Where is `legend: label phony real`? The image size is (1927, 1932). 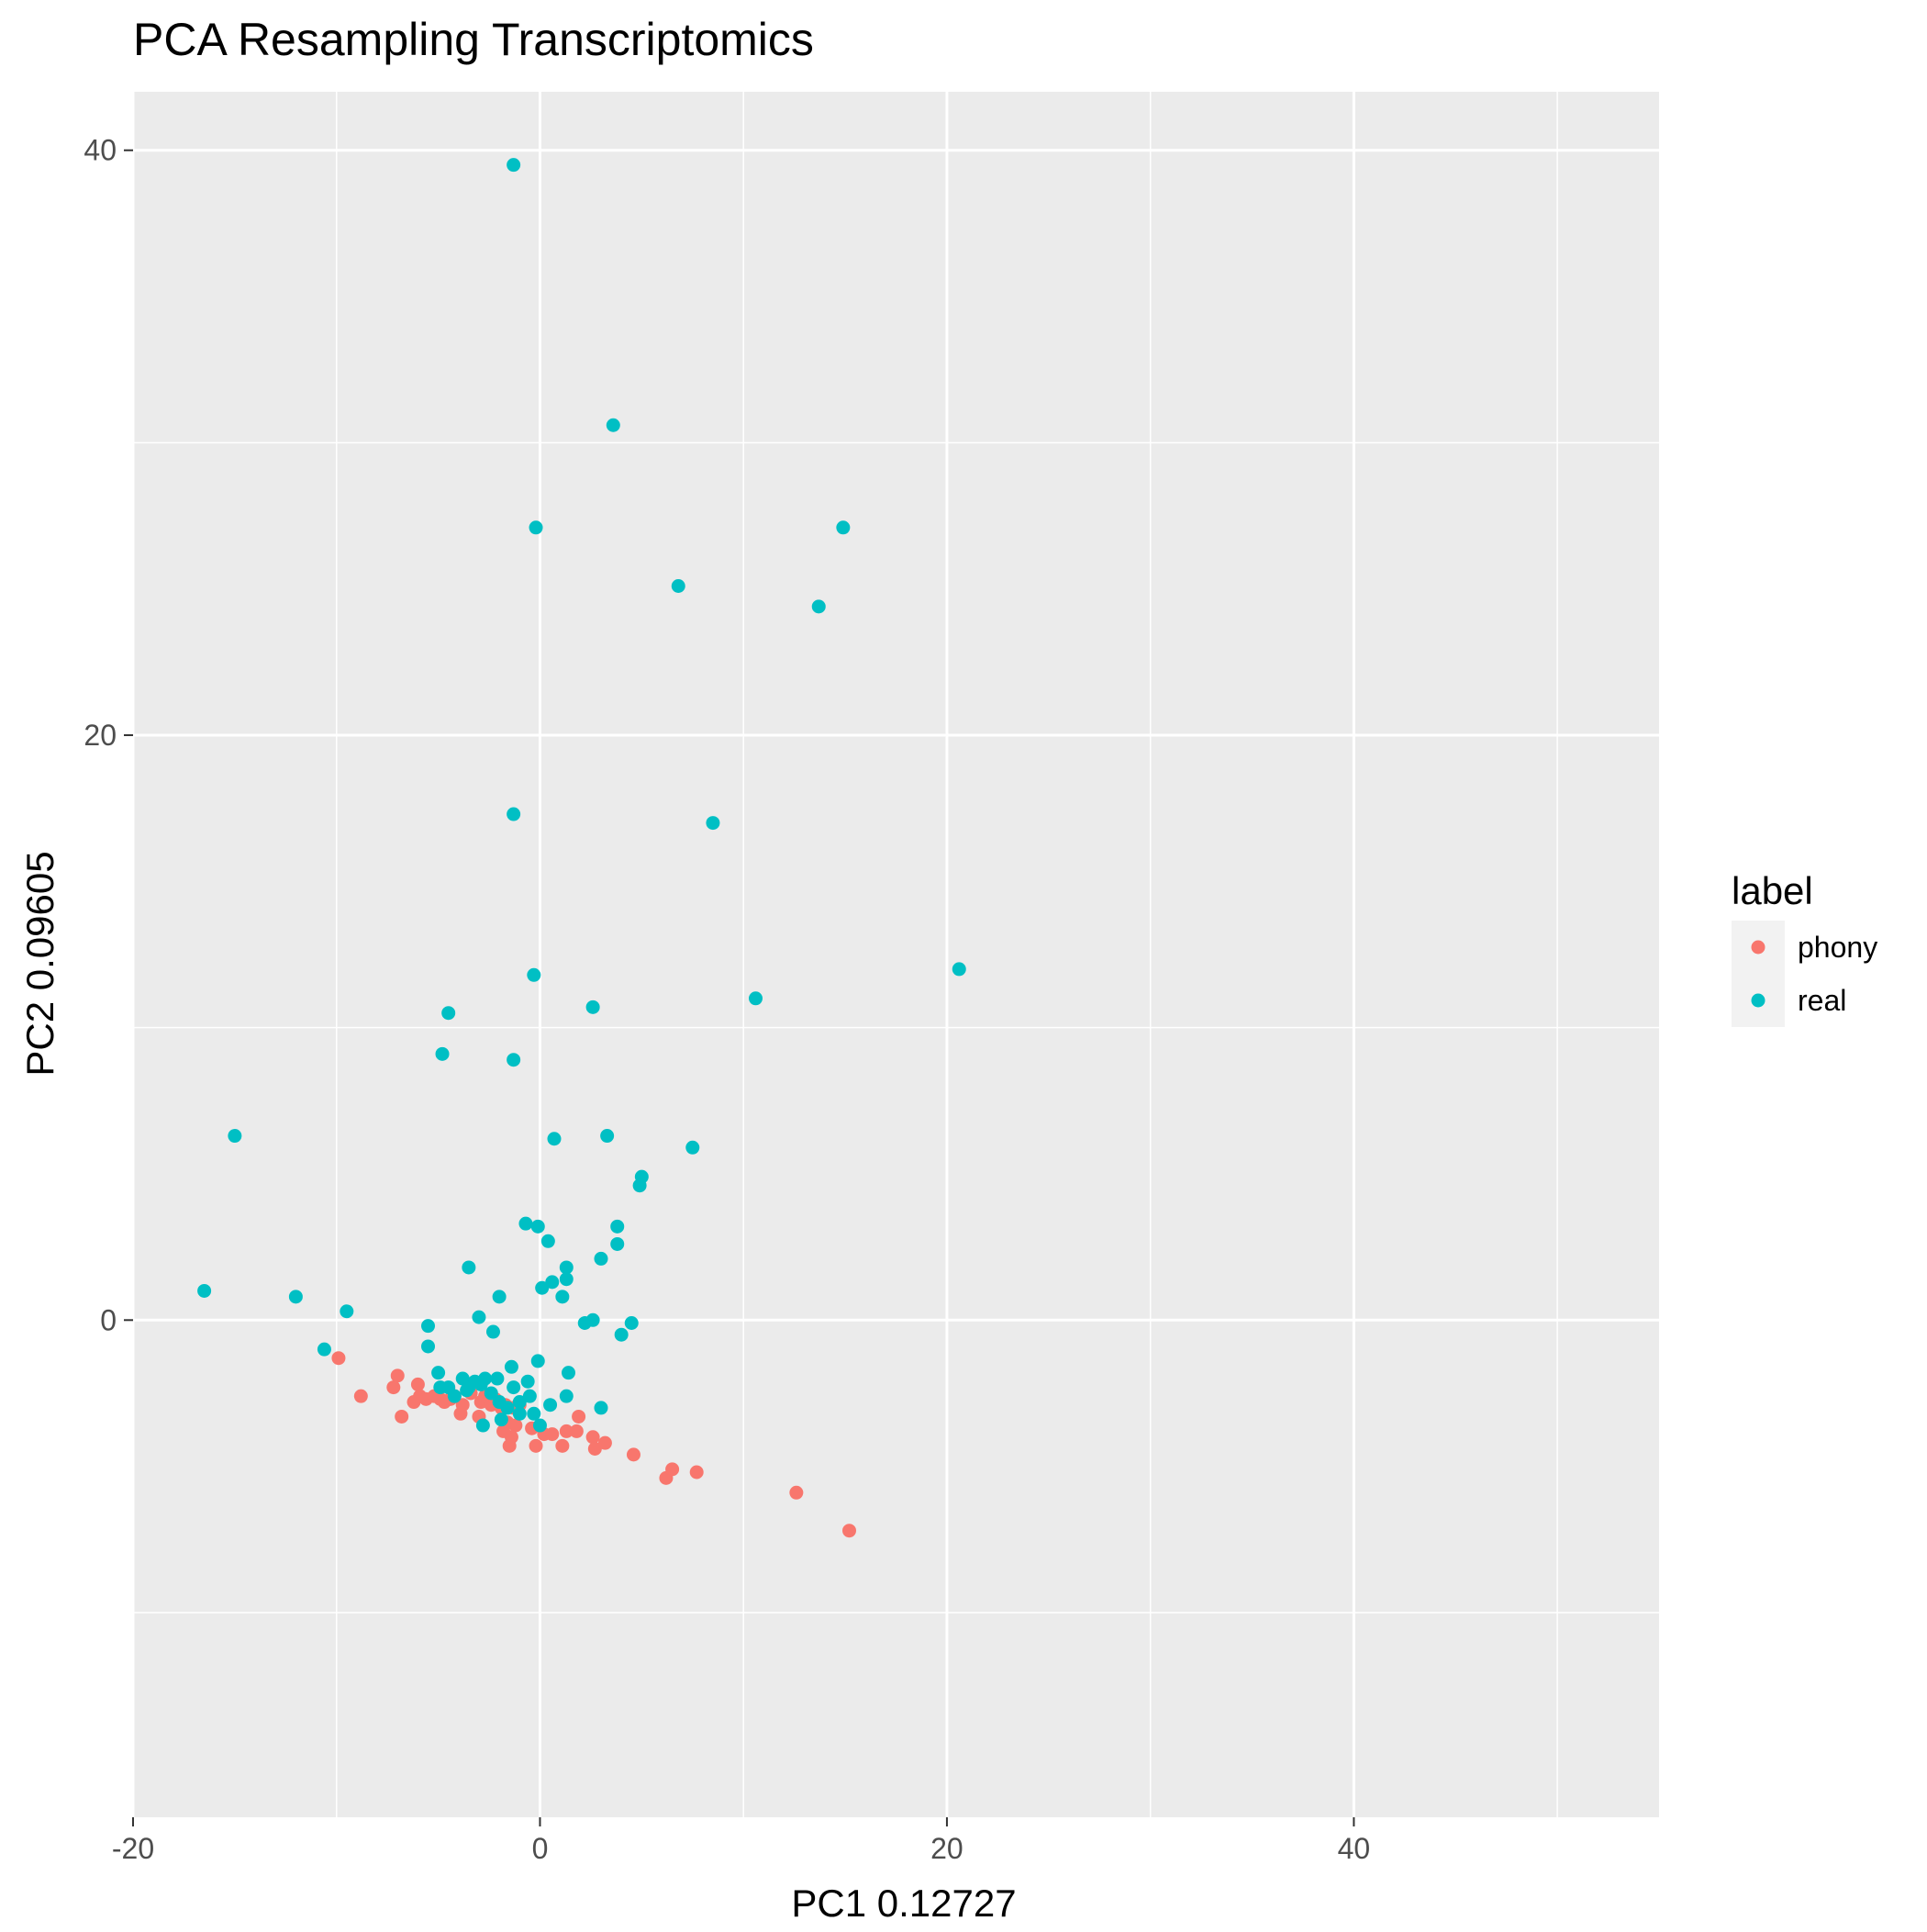 legend: label phony real is located at coordinates (1804, 948).